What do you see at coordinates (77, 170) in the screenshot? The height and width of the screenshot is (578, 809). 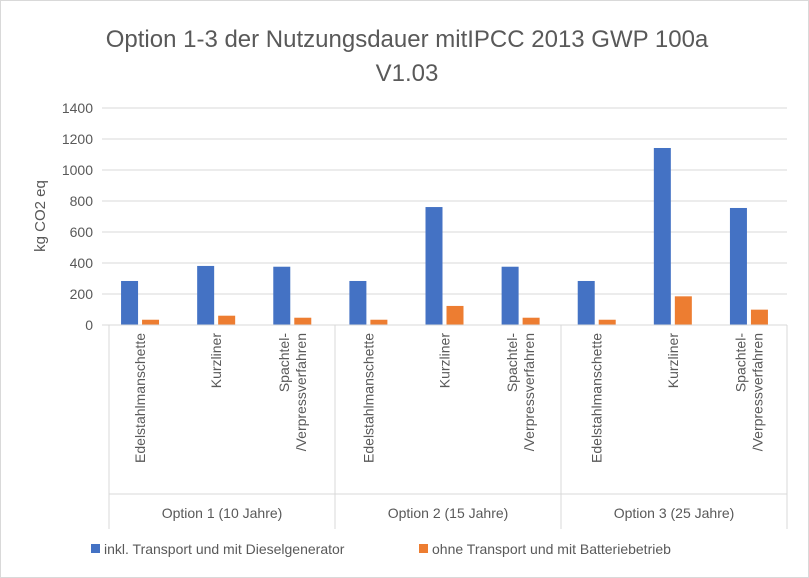 I see `y-tick-label: 1000` at bounding box center [77, 170].